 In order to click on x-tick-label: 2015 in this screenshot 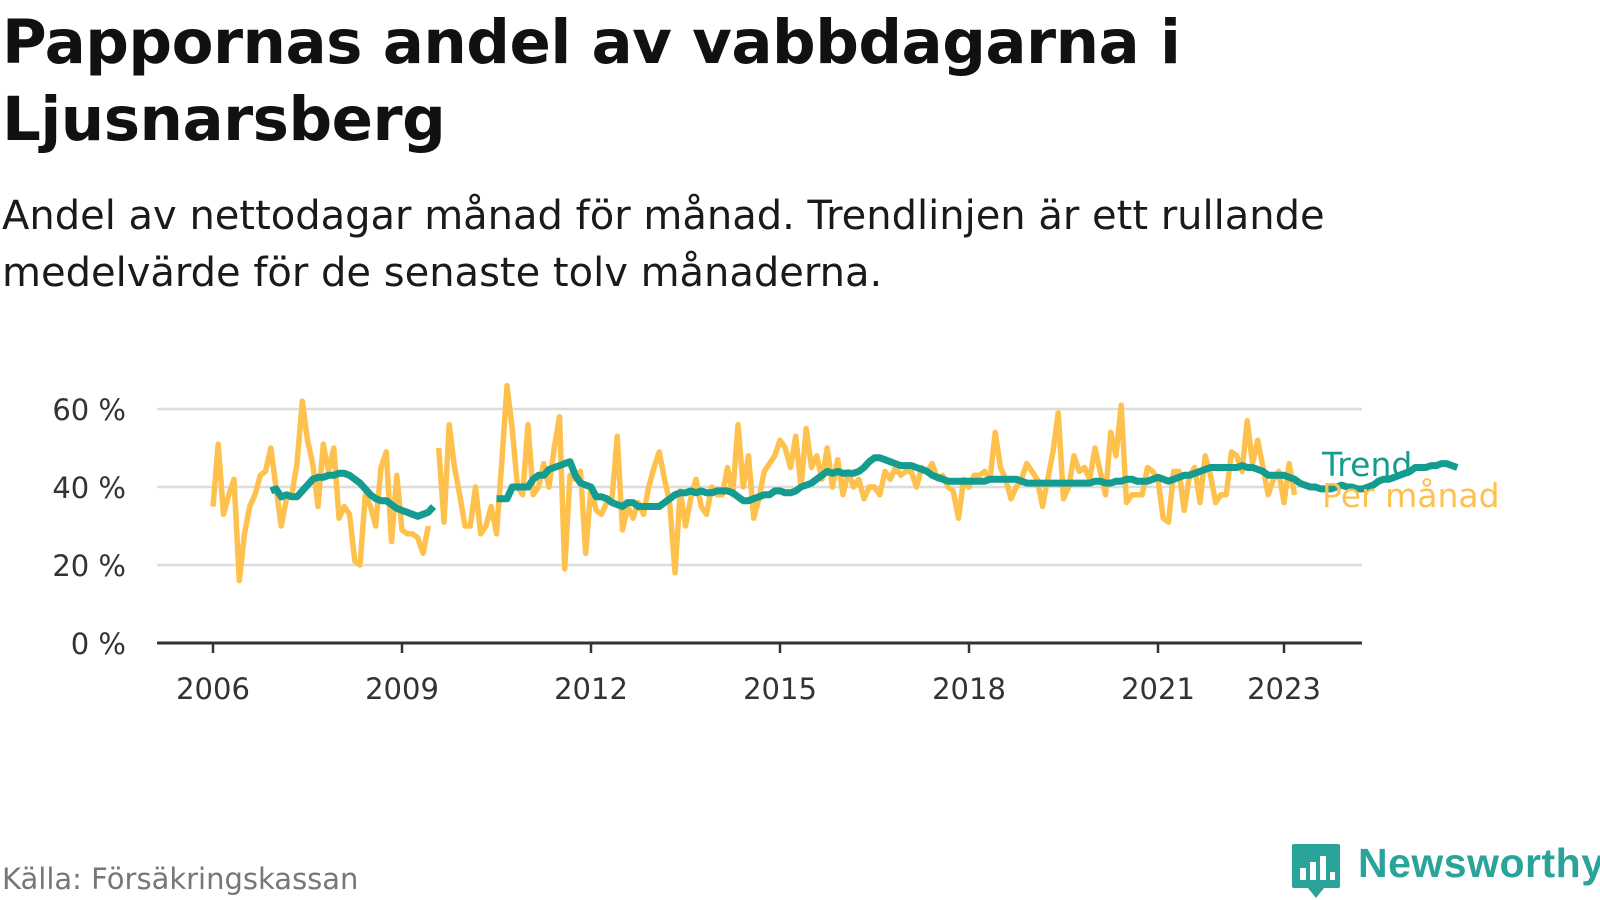, I will do `click(780, 689)`.